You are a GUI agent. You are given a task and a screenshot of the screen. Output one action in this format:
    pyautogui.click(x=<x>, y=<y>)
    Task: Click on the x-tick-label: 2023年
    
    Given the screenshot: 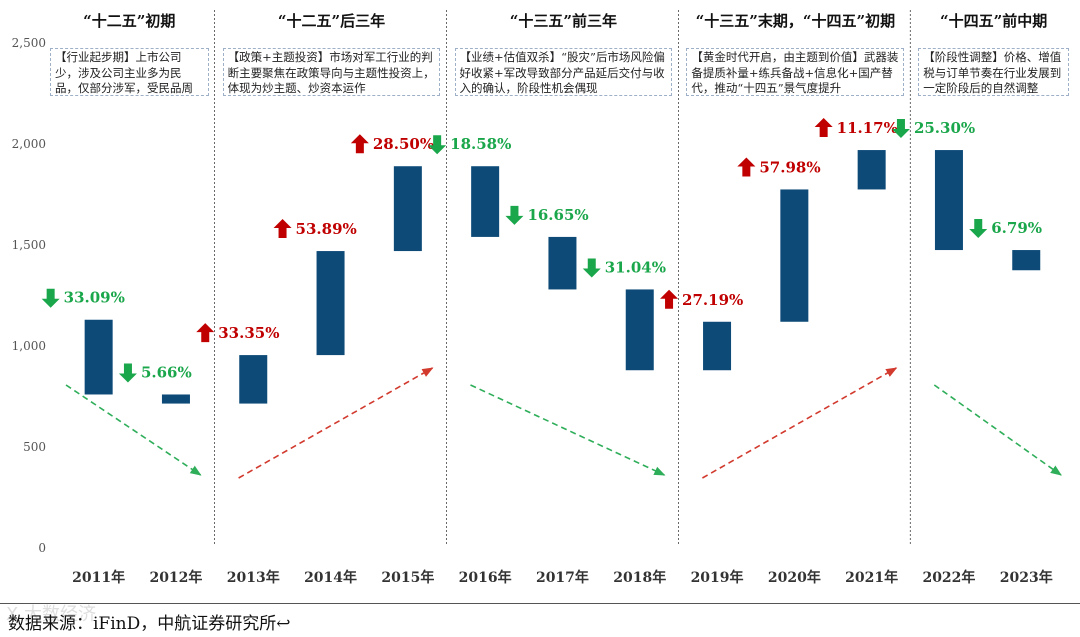 What is the action you would take?
    pyautogui.click(x=1026, y=577)
    